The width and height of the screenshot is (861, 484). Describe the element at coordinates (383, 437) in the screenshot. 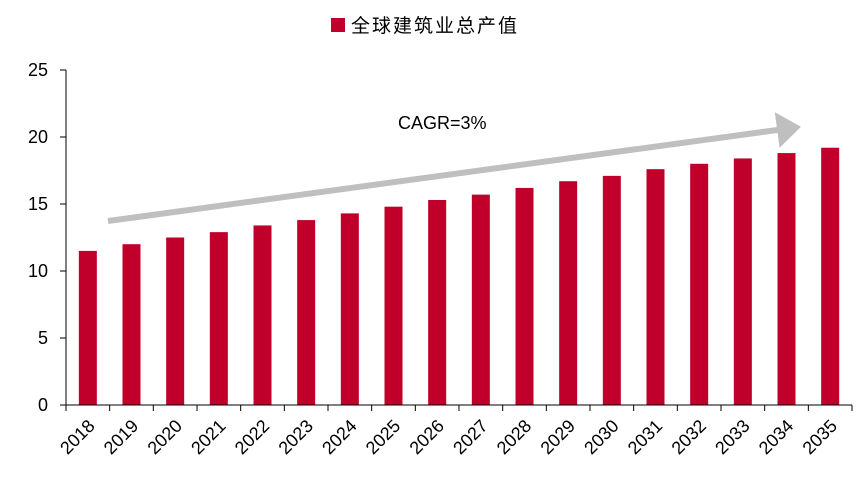

I see `x-tick-label: 2025` at that location.